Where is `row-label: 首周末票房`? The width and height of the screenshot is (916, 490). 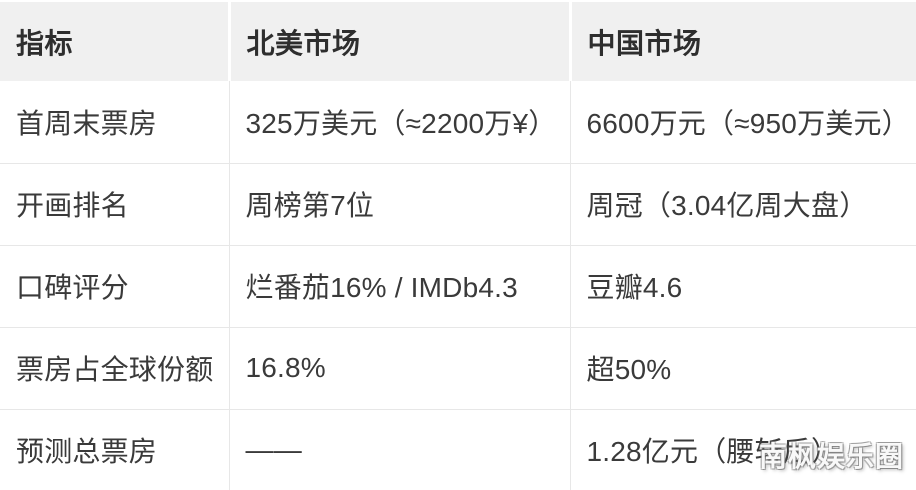
row-label: 首周末票房 is located at coordinates (115, 122).